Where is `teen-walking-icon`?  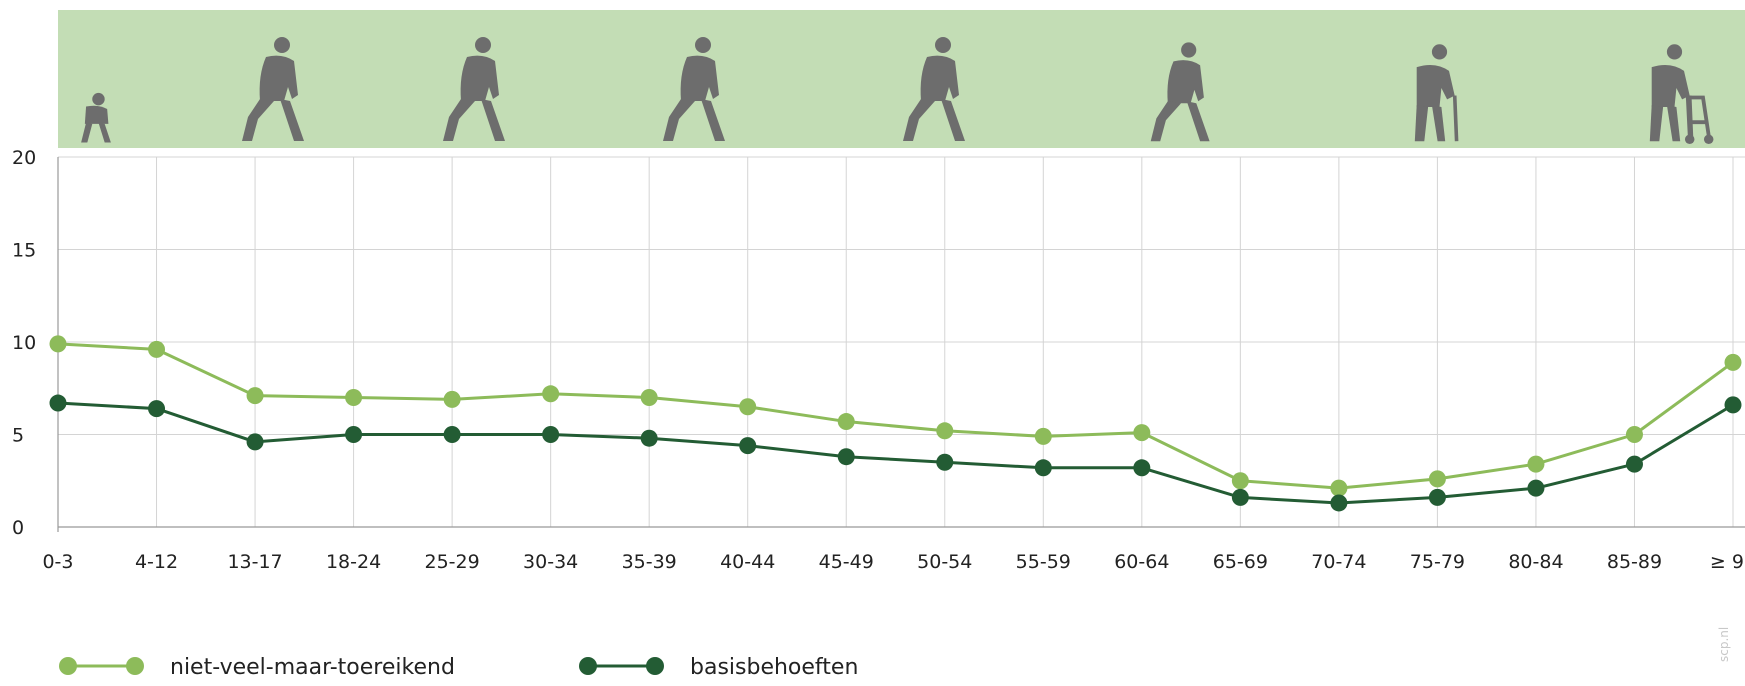 teen-walking-icon is located at coordinates (474, 89).